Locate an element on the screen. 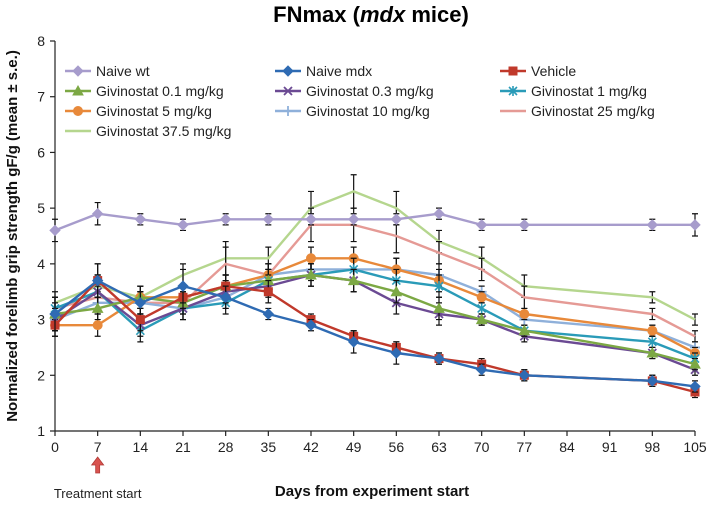  legend-item-vehicle: Vehicle is located at coordinates (538, 71).